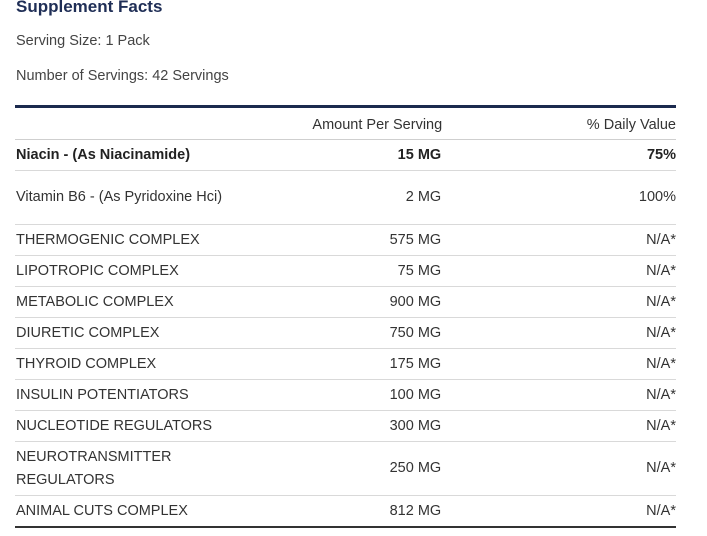  Describe the element at coordinates (122, 197) in the screenshot. I see `ingredient-name: Vitamin B6 - (As Pyridoxine Hci)` at that location.